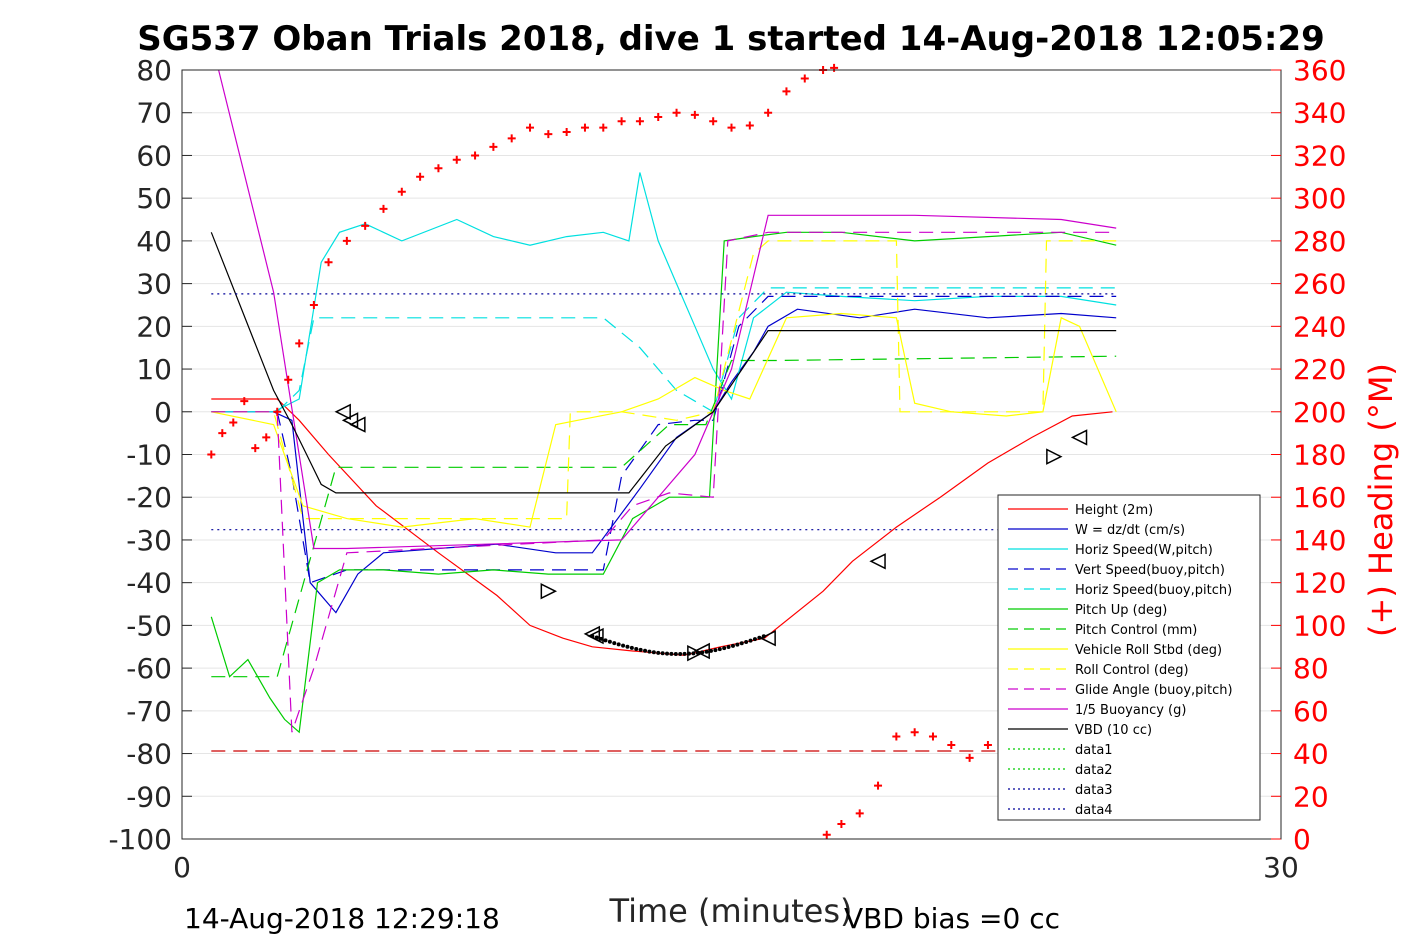 The height and width of the screenshot is (945, 1417). Describe the element at coordinates (1319, 369) in the screenshot. I see `y-tick-label-right: 220` at that location.